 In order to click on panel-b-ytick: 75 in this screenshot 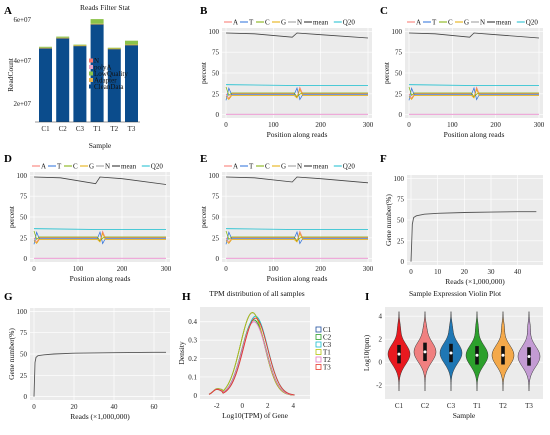, I will do `click(216, 53)`.